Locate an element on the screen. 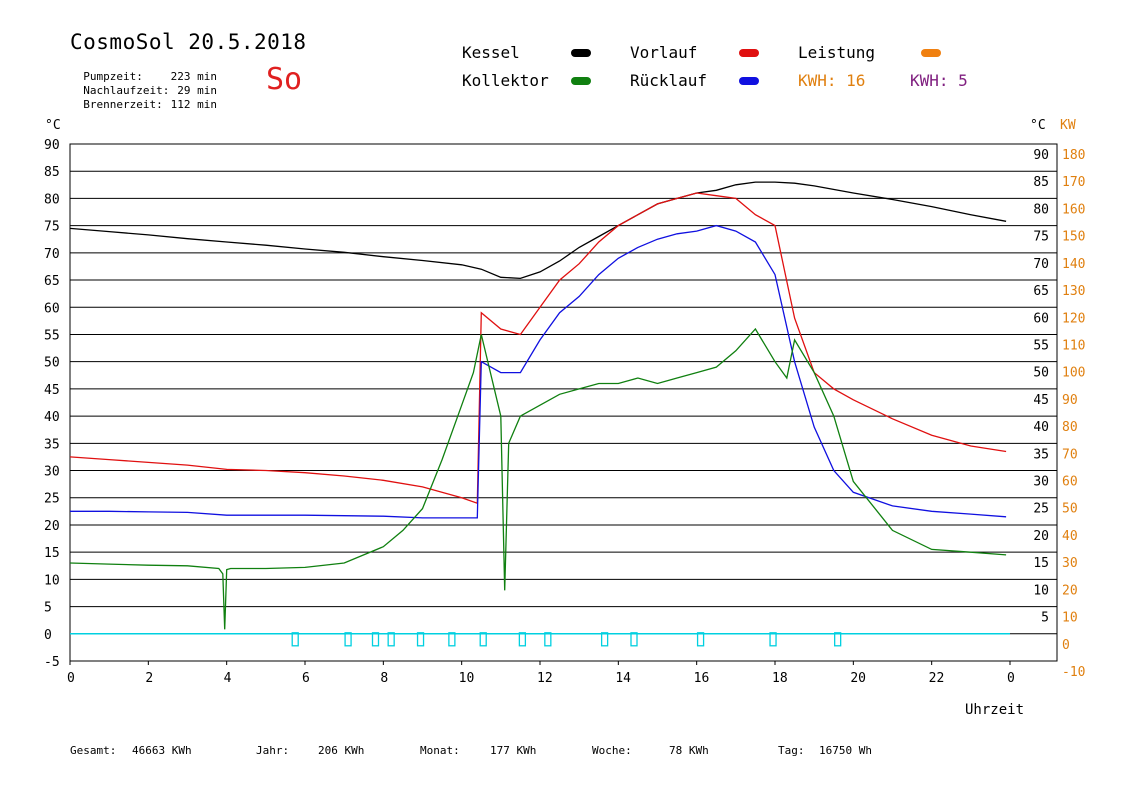  x-tick-label: 2 is located at coordinates (149, 678).